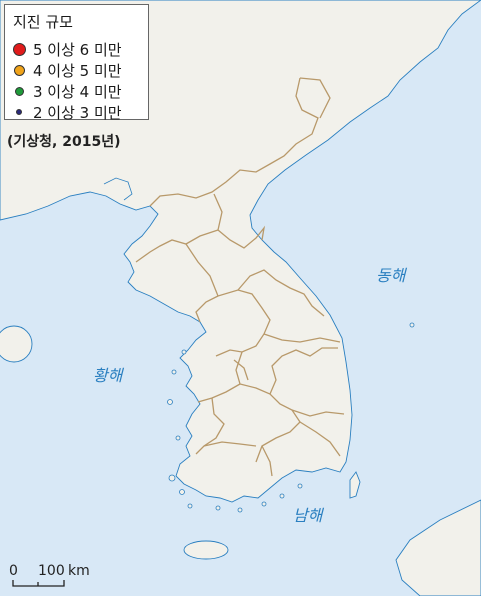  I want to click on legend-item-magnitude-3: 3 이상 4 미만, so click(67, 91).